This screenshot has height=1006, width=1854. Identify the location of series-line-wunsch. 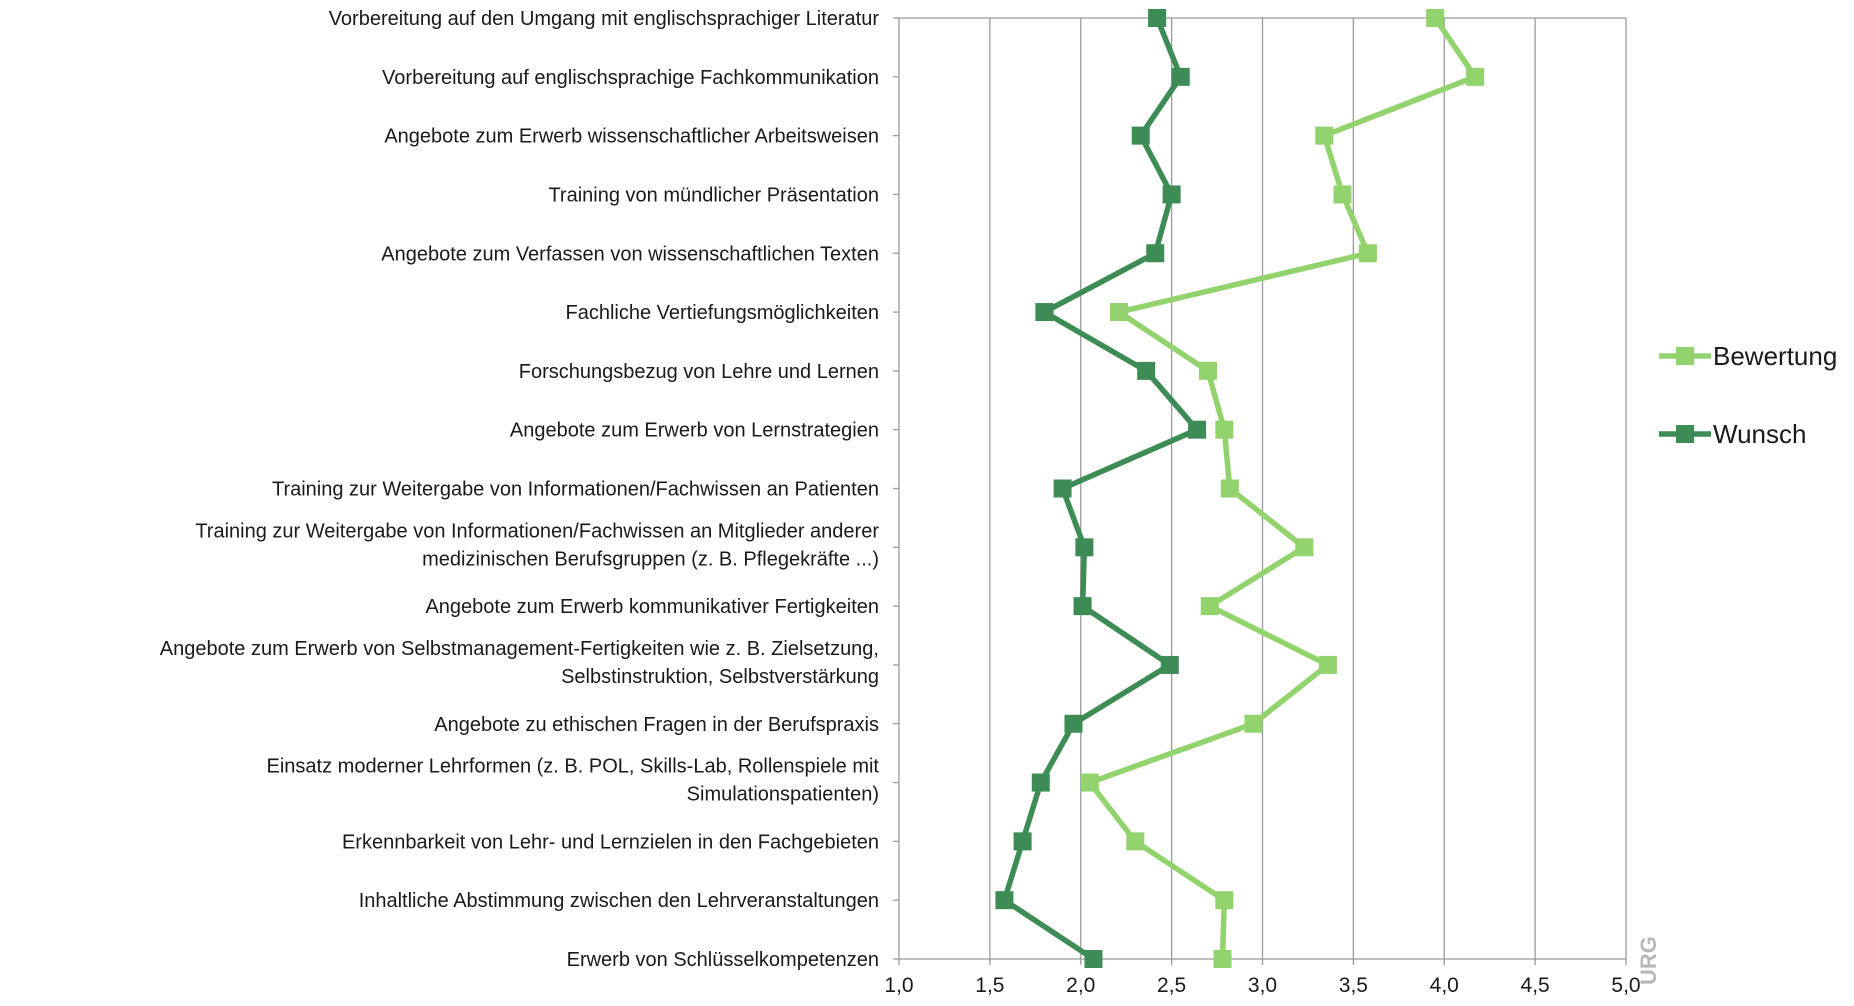
(1100, 489).